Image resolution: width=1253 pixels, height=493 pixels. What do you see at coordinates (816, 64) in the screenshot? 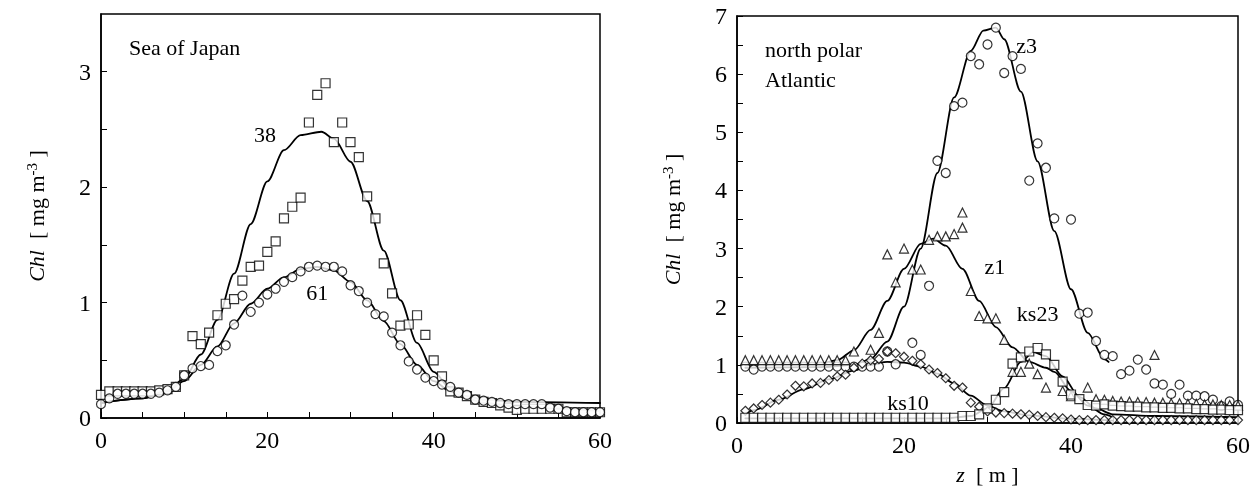
I see `annotation: north polar Atlantic` at bounding box center [816, 64].